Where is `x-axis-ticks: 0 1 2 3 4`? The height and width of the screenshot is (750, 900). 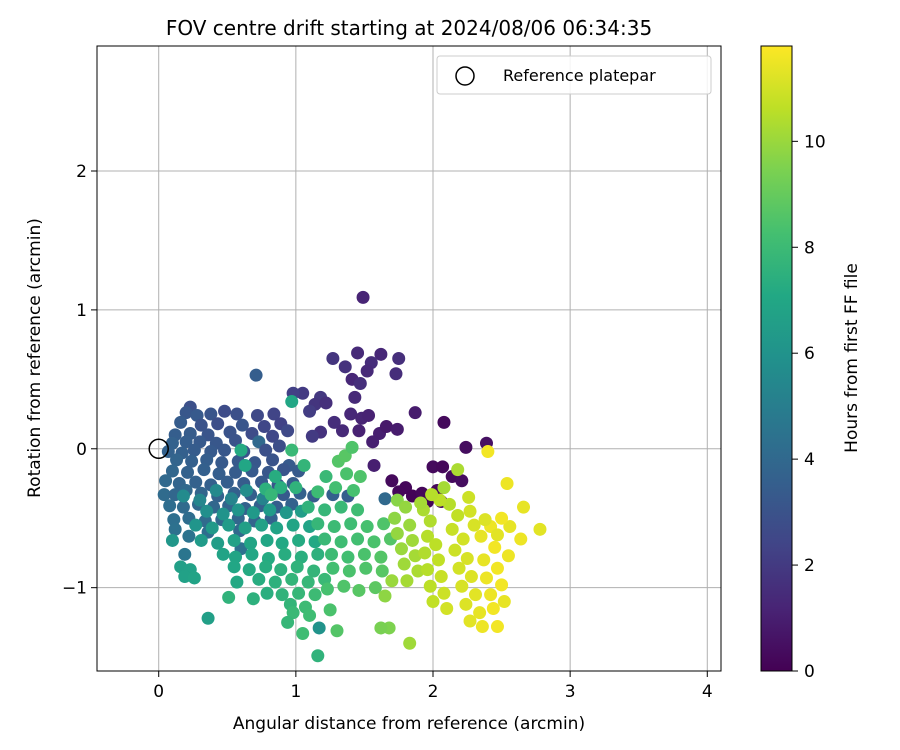
x-axis-ticks: 0 1 2 3 4 is located at coordinates (433, 686).